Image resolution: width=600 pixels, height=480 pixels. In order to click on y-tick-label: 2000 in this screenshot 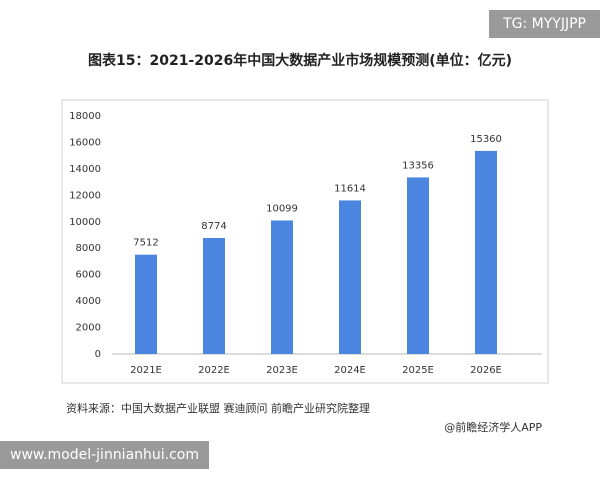, I will do `click(88, 328)`.